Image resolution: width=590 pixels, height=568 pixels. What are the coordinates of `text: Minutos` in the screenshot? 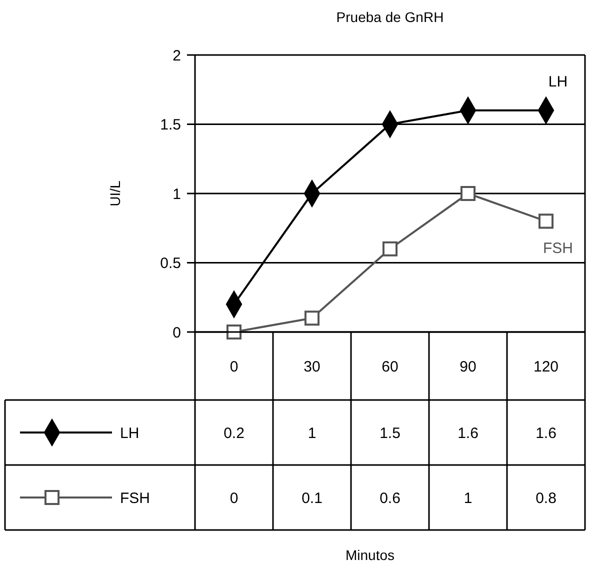 It's located at (370, 555).